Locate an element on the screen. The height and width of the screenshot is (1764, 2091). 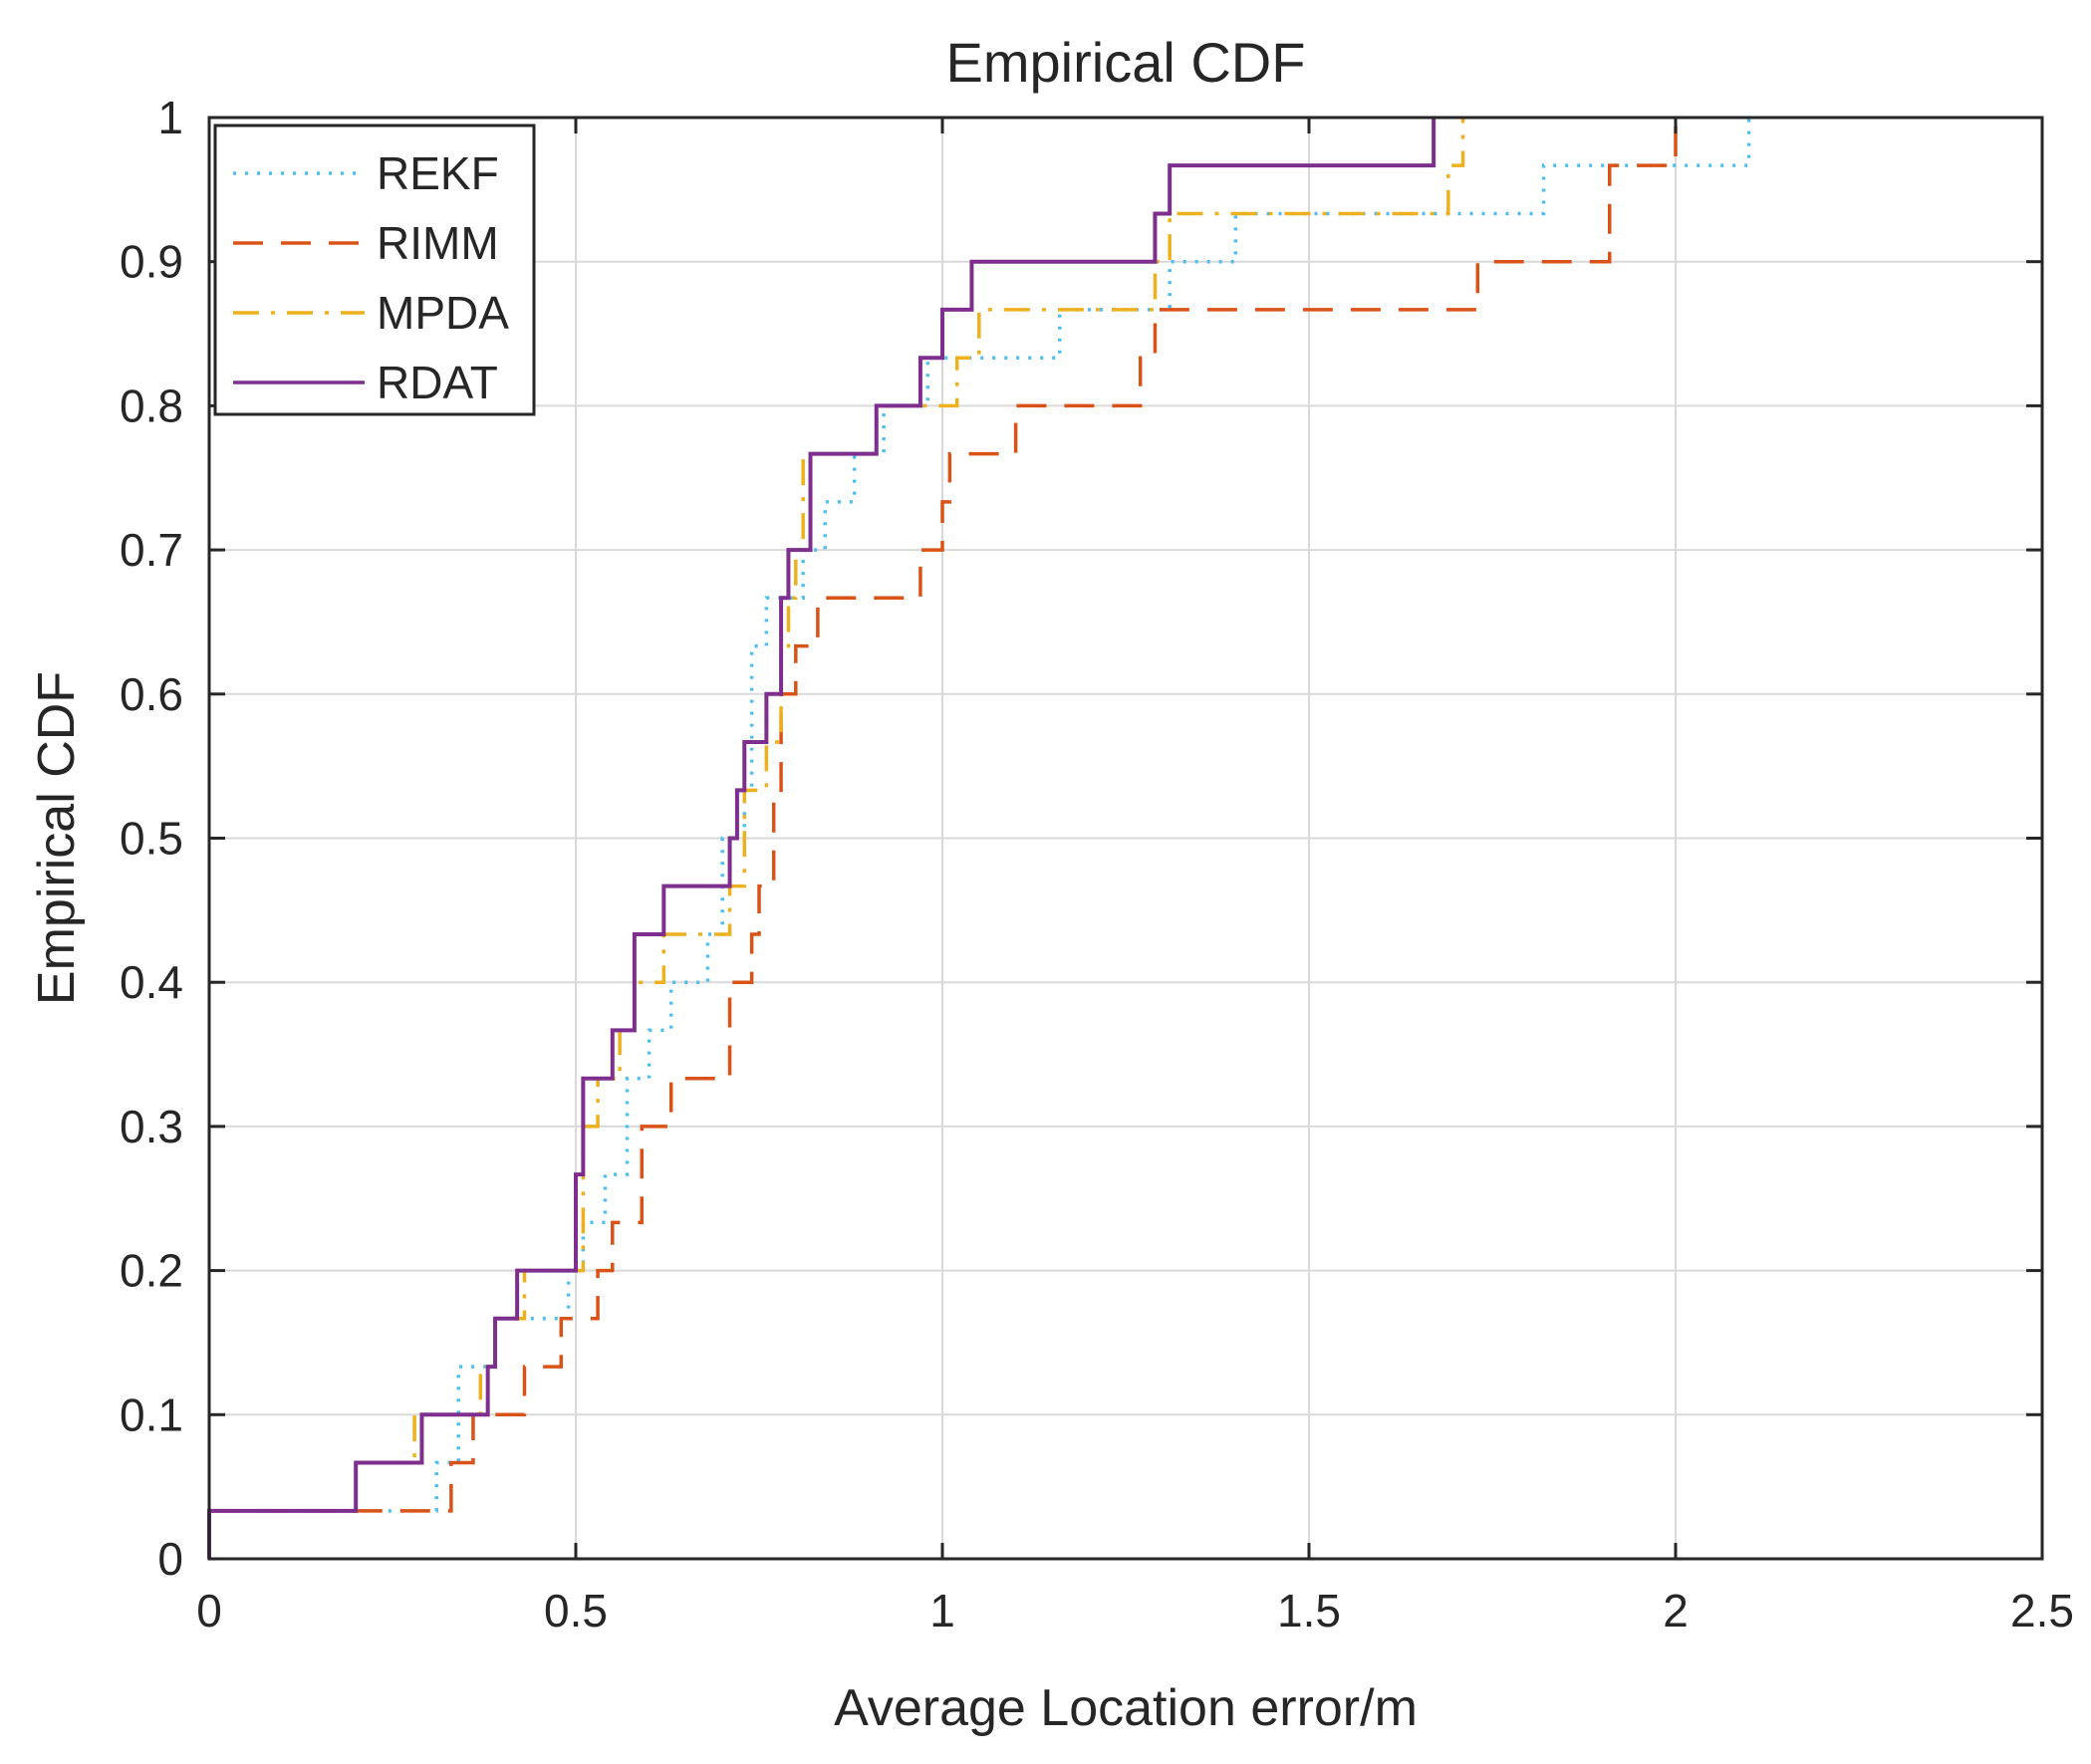
legend-label-mpda: MPDA is located at coordinates (443, 313).